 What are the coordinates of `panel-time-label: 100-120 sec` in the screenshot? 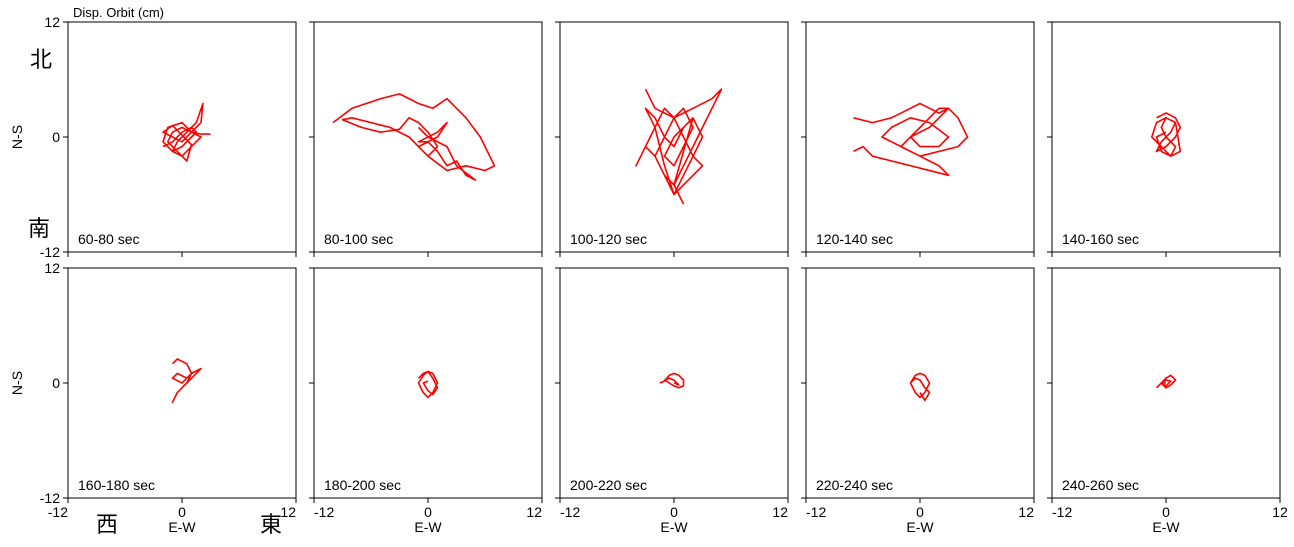 It's located at (608, 239).